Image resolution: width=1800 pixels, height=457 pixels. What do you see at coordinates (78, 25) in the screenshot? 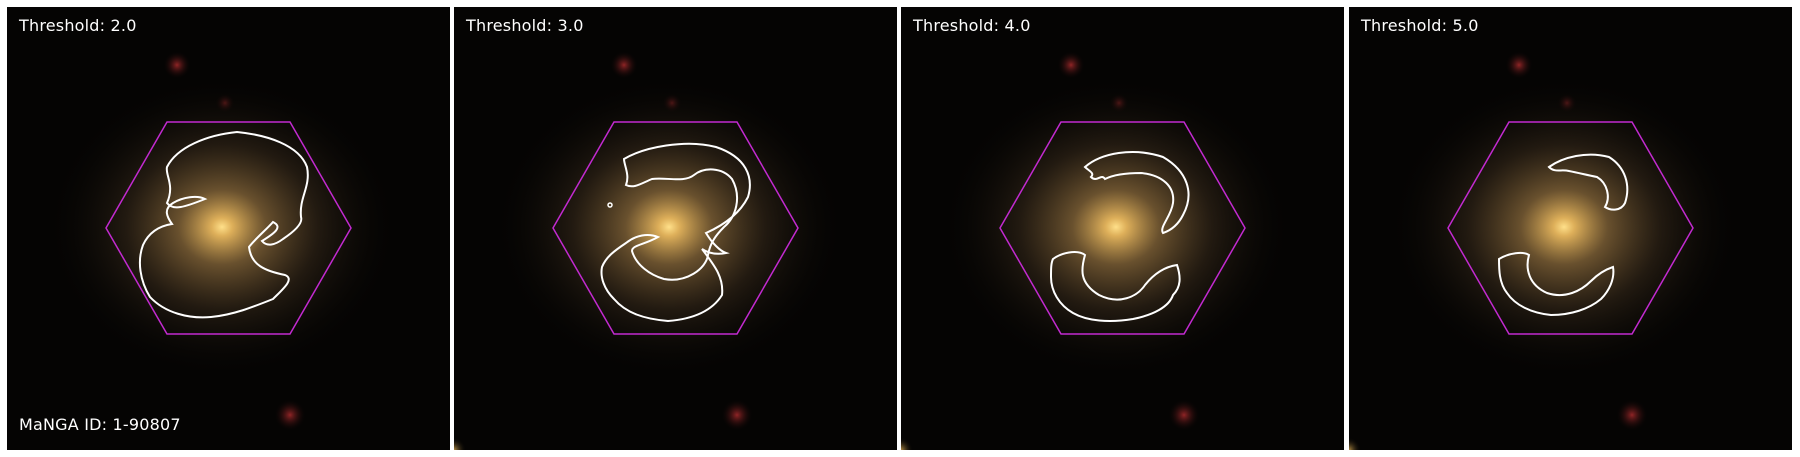
I see `threshold-label: Threshold: 2.0` at bounding box center [78, 25].